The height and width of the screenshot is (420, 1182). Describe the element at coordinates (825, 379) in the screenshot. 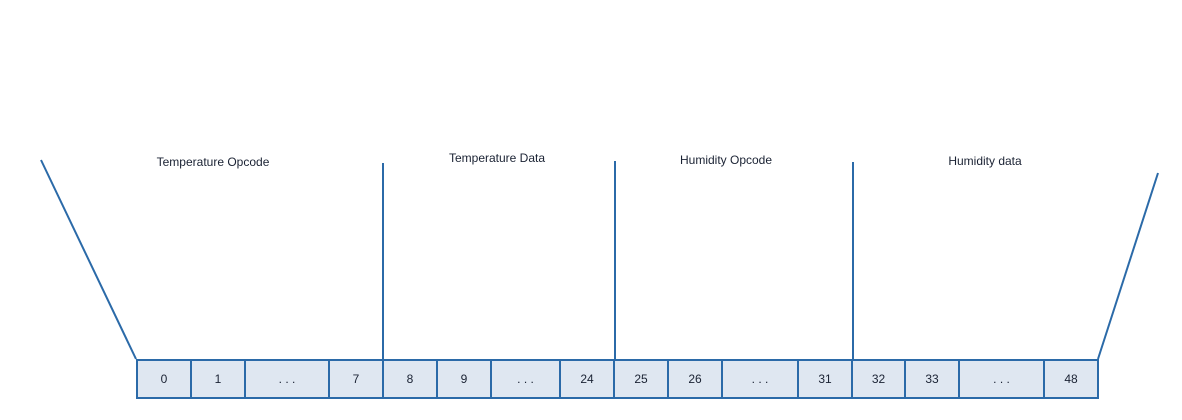

I see `bit-cell-31: 31` at that location.